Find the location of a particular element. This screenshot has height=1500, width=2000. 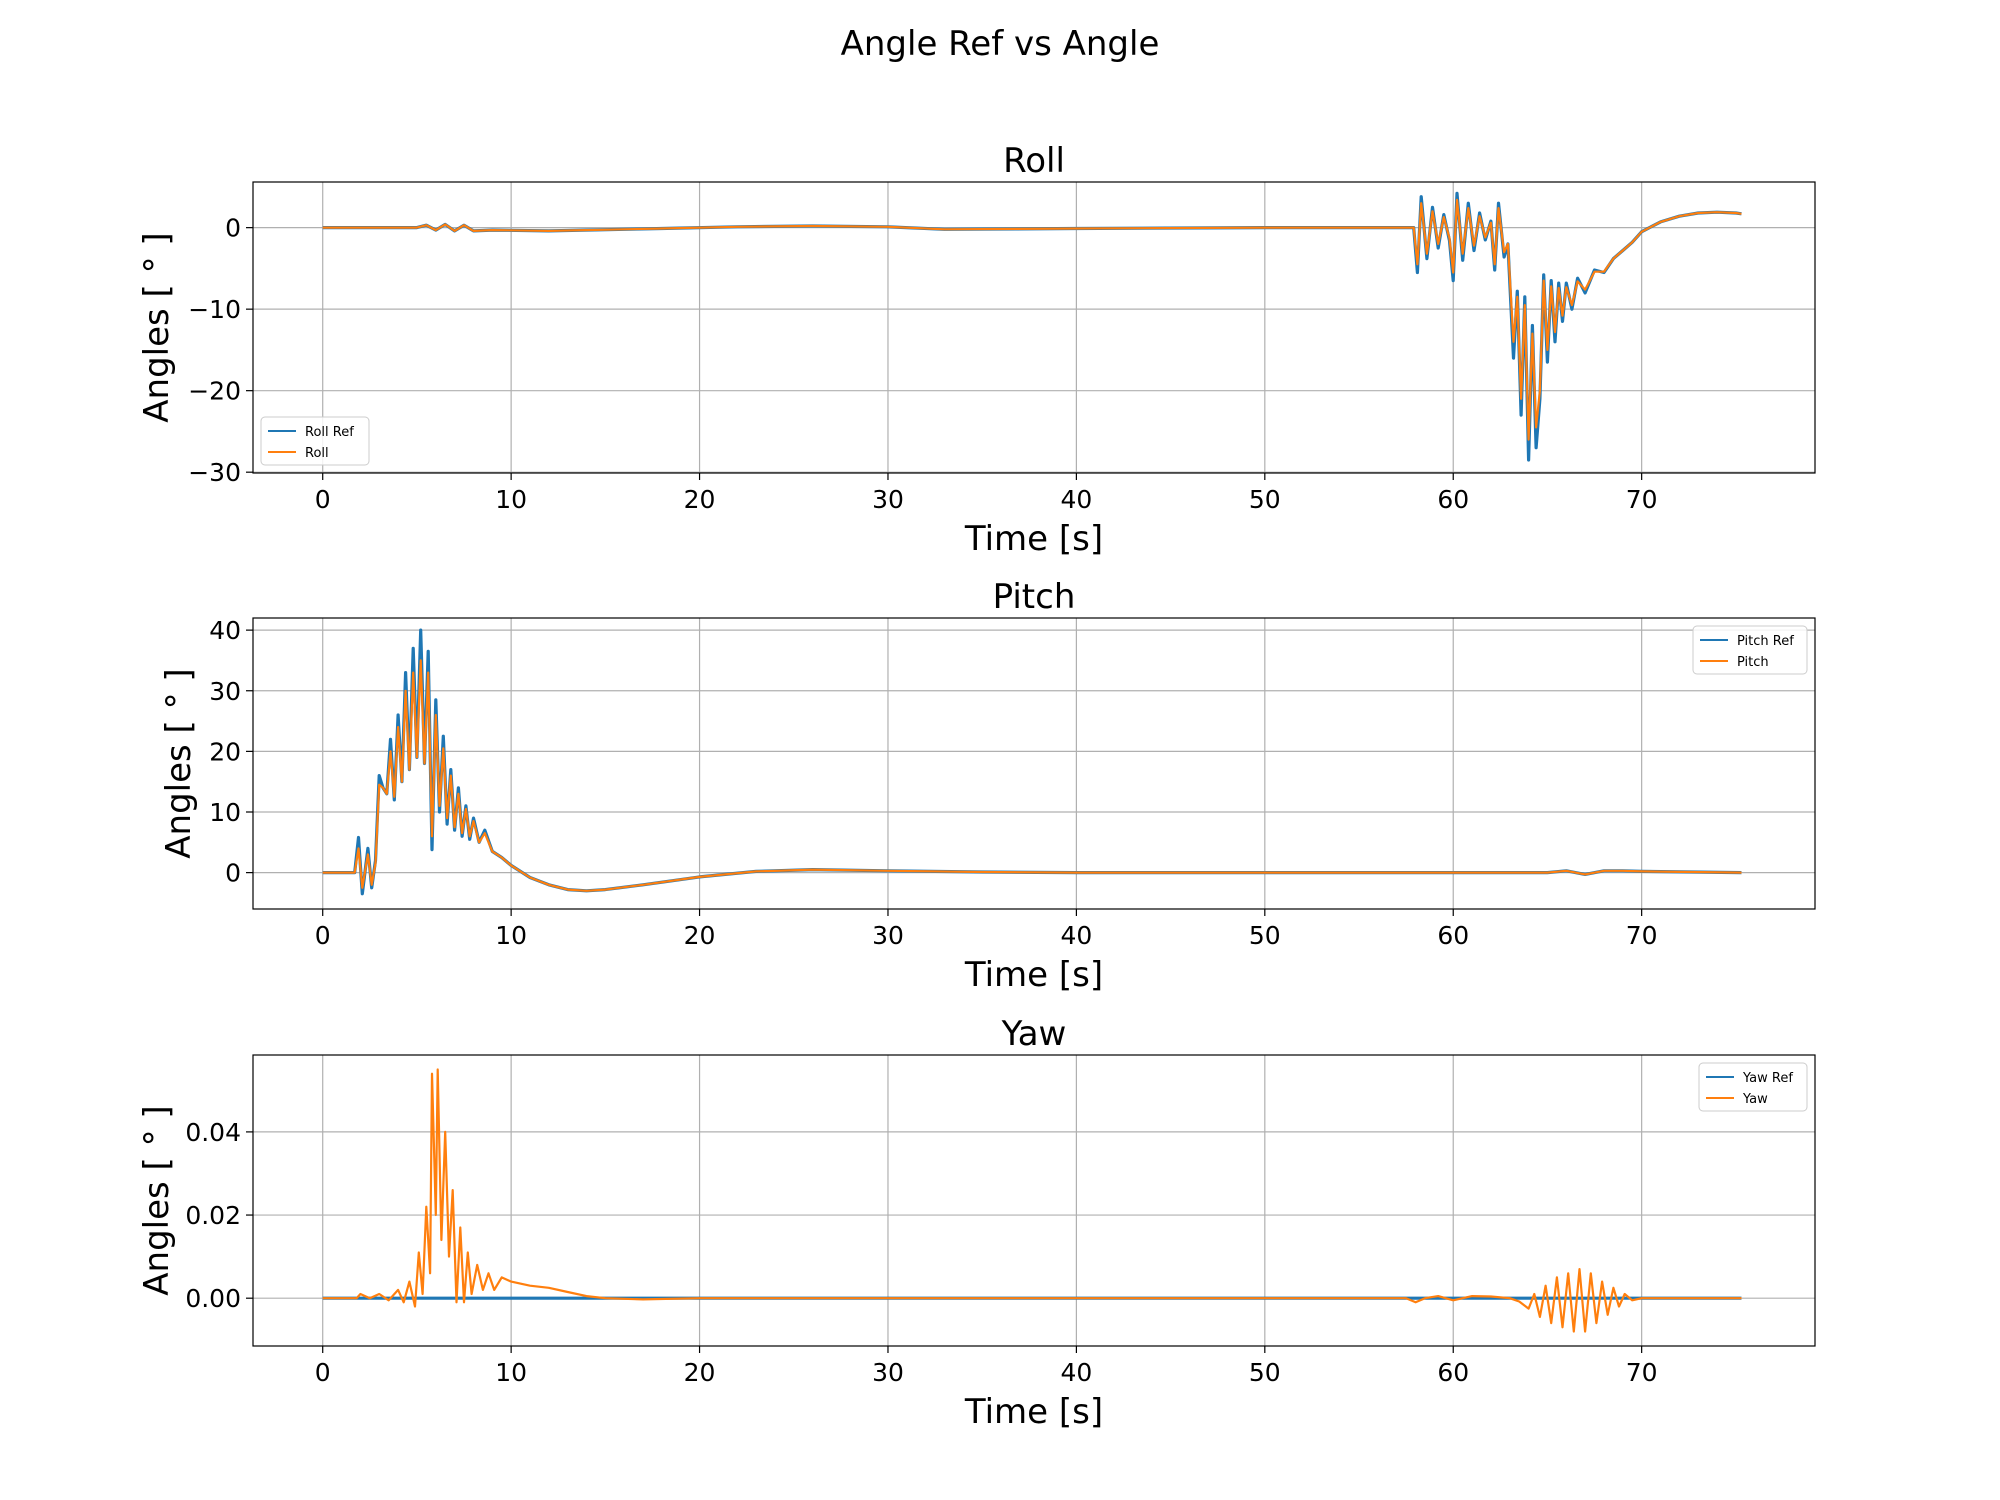

y-tick-label: −30 is located at coordinates (214, 472).